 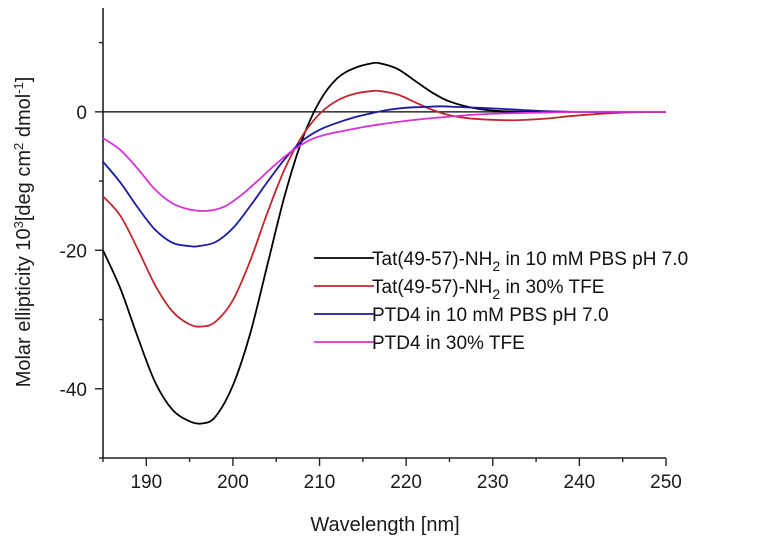 I want to click on y-axis-title-sup-3: -1, so click(x=18, y=88).